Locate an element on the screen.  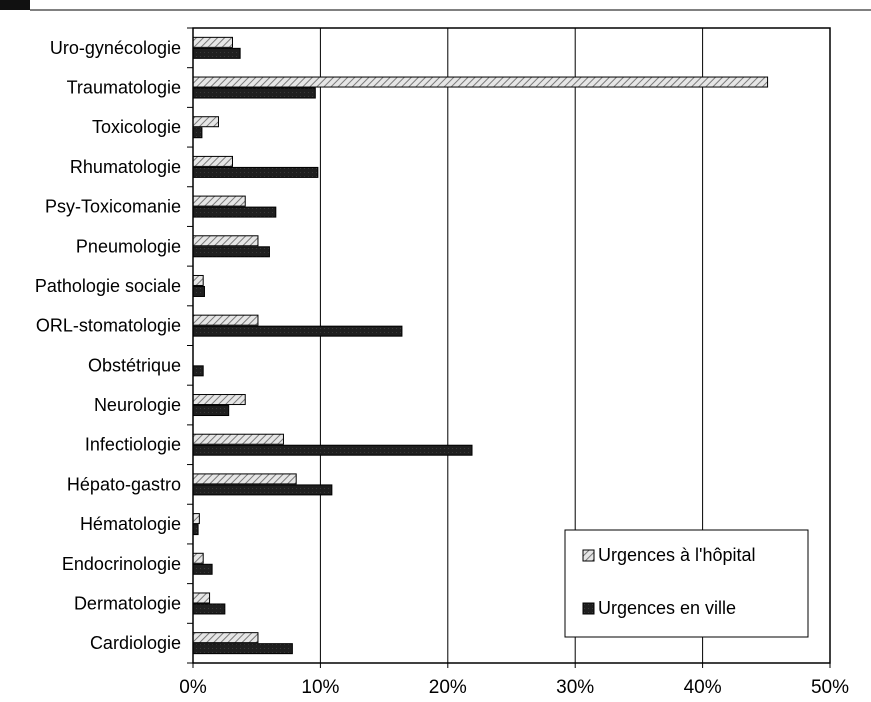
category-label: Obstétrique is located at coordinates (134, 365).